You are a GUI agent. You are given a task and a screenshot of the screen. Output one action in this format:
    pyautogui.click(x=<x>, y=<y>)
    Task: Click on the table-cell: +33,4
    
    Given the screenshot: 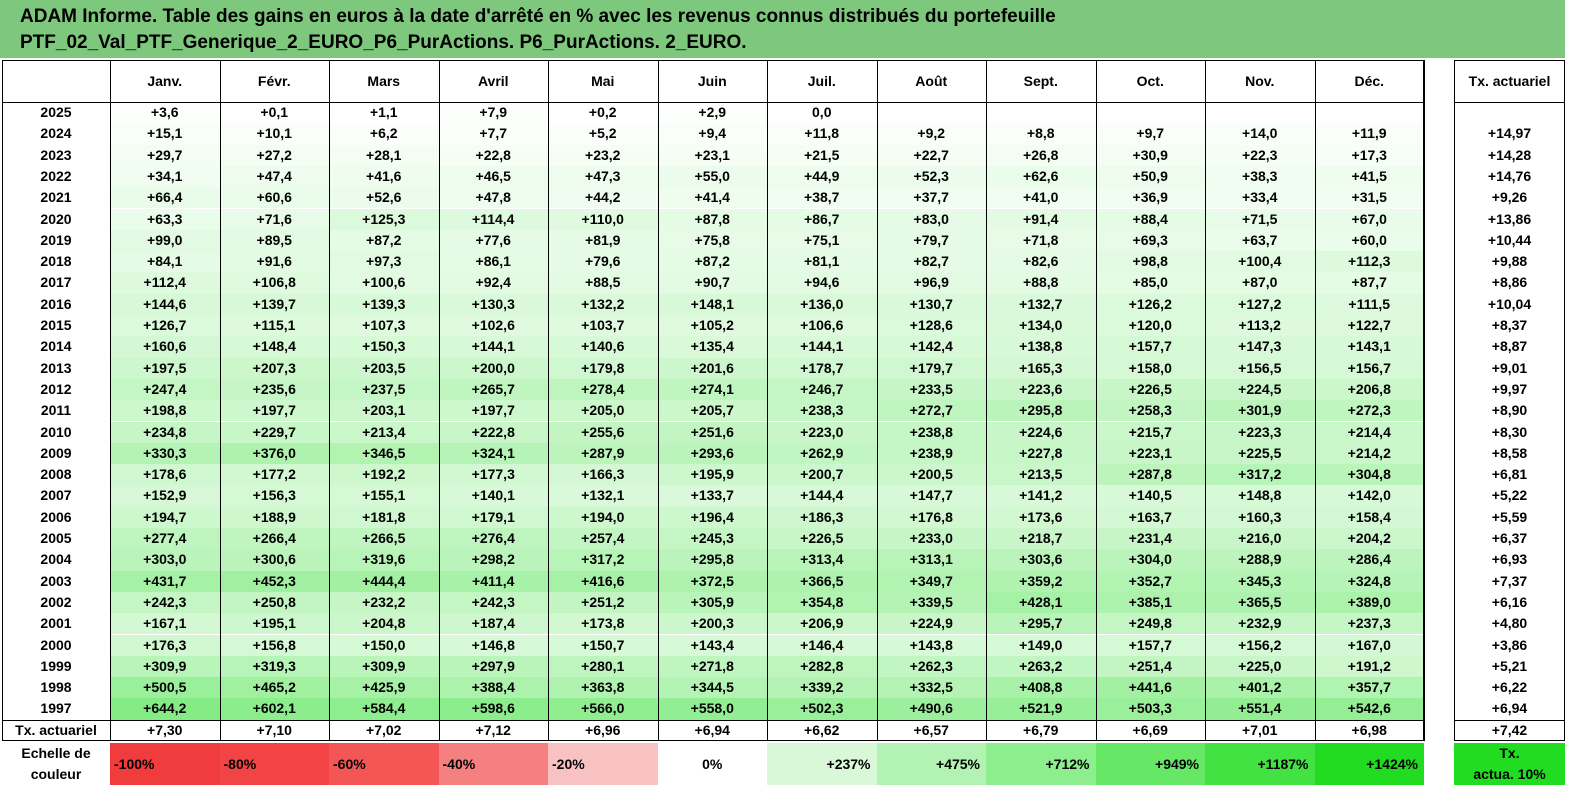 What is the action you would take?
    pyautogui.click(x=1260, y=198)
    